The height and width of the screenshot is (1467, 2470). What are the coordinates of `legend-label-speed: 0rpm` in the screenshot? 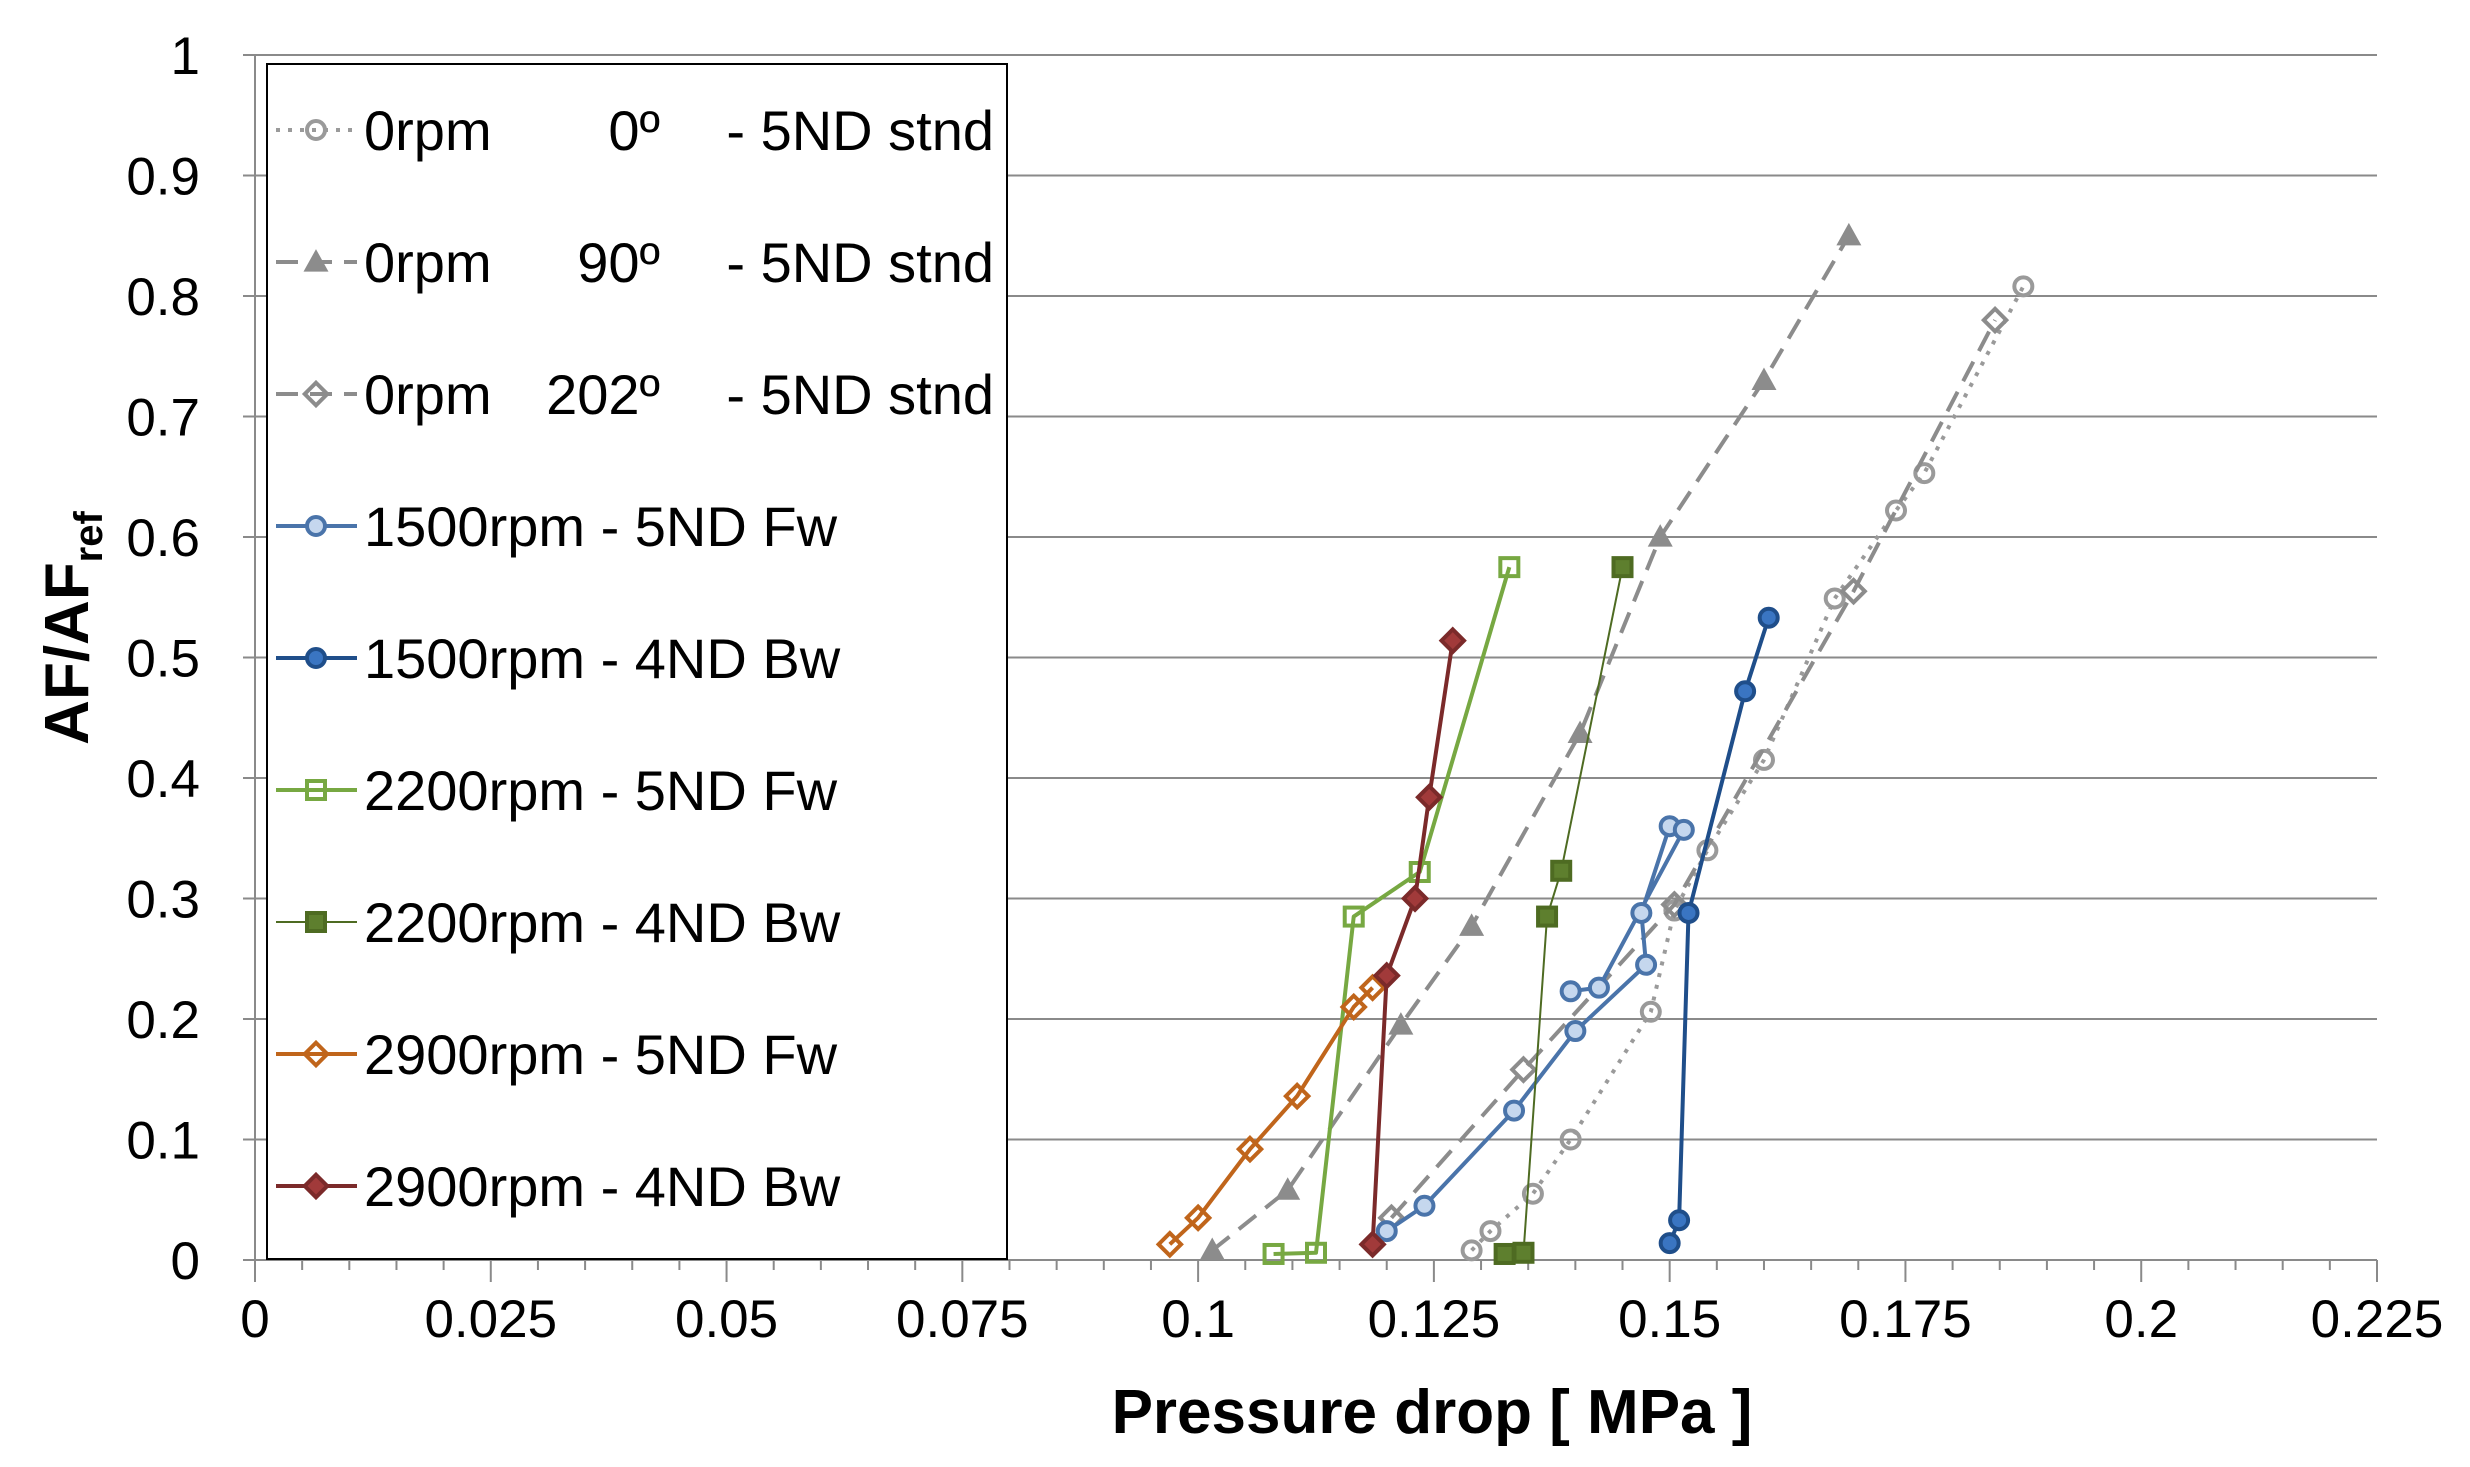 It's located at (428, 262).